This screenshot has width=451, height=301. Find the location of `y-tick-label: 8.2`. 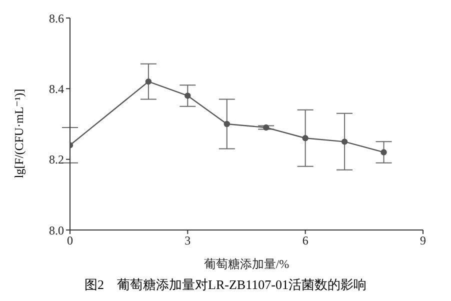

y-tick-label: 8.2 is located at coordinates (56, 159).